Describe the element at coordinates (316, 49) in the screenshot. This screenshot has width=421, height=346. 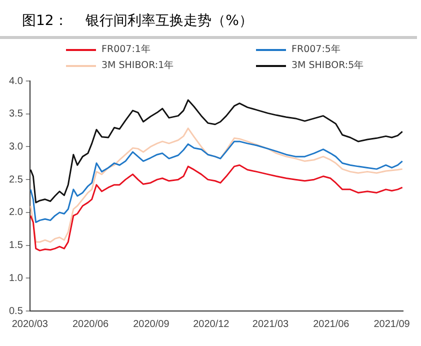
I see `legend-label: FR007:5年` at that location.